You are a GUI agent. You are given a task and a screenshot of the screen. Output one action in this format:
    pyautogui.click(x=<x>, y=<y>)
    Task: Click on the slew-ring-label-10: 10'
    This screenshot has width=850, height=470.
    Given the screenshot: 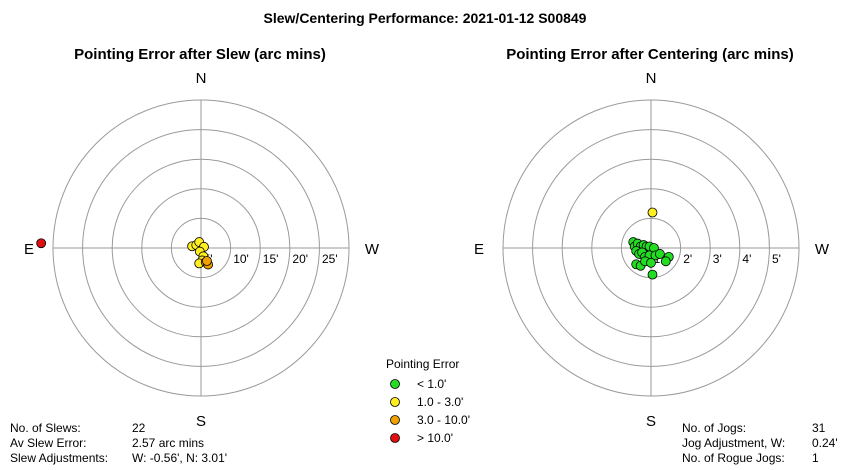 What is the action you would take?
    pyautogui.click(x=241, y=259)
    